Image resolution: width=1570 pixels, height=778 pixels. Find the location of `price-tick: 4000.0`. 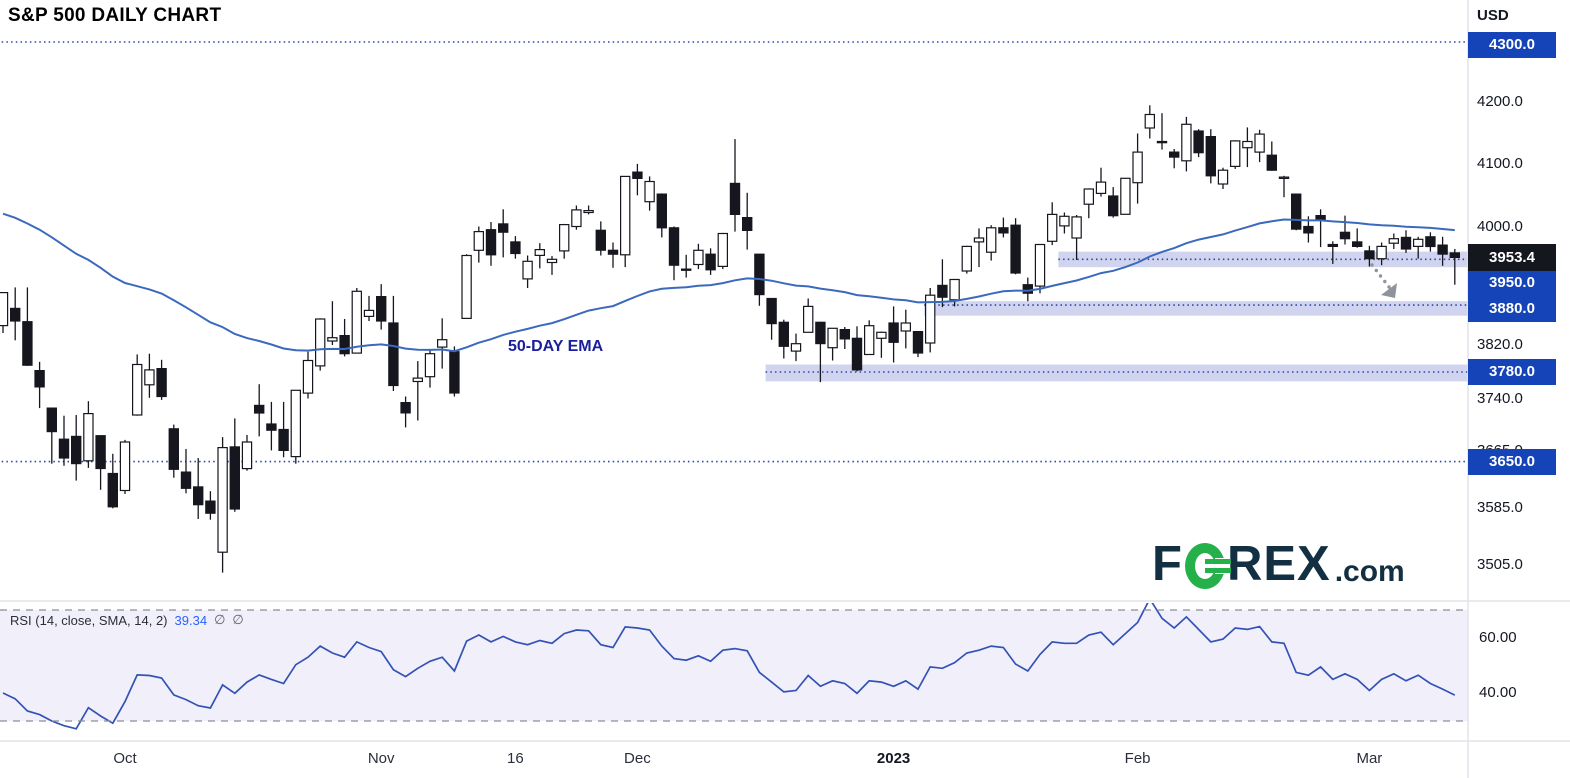

price-tick: 4000.0 is located at coordinates (1500, 227).